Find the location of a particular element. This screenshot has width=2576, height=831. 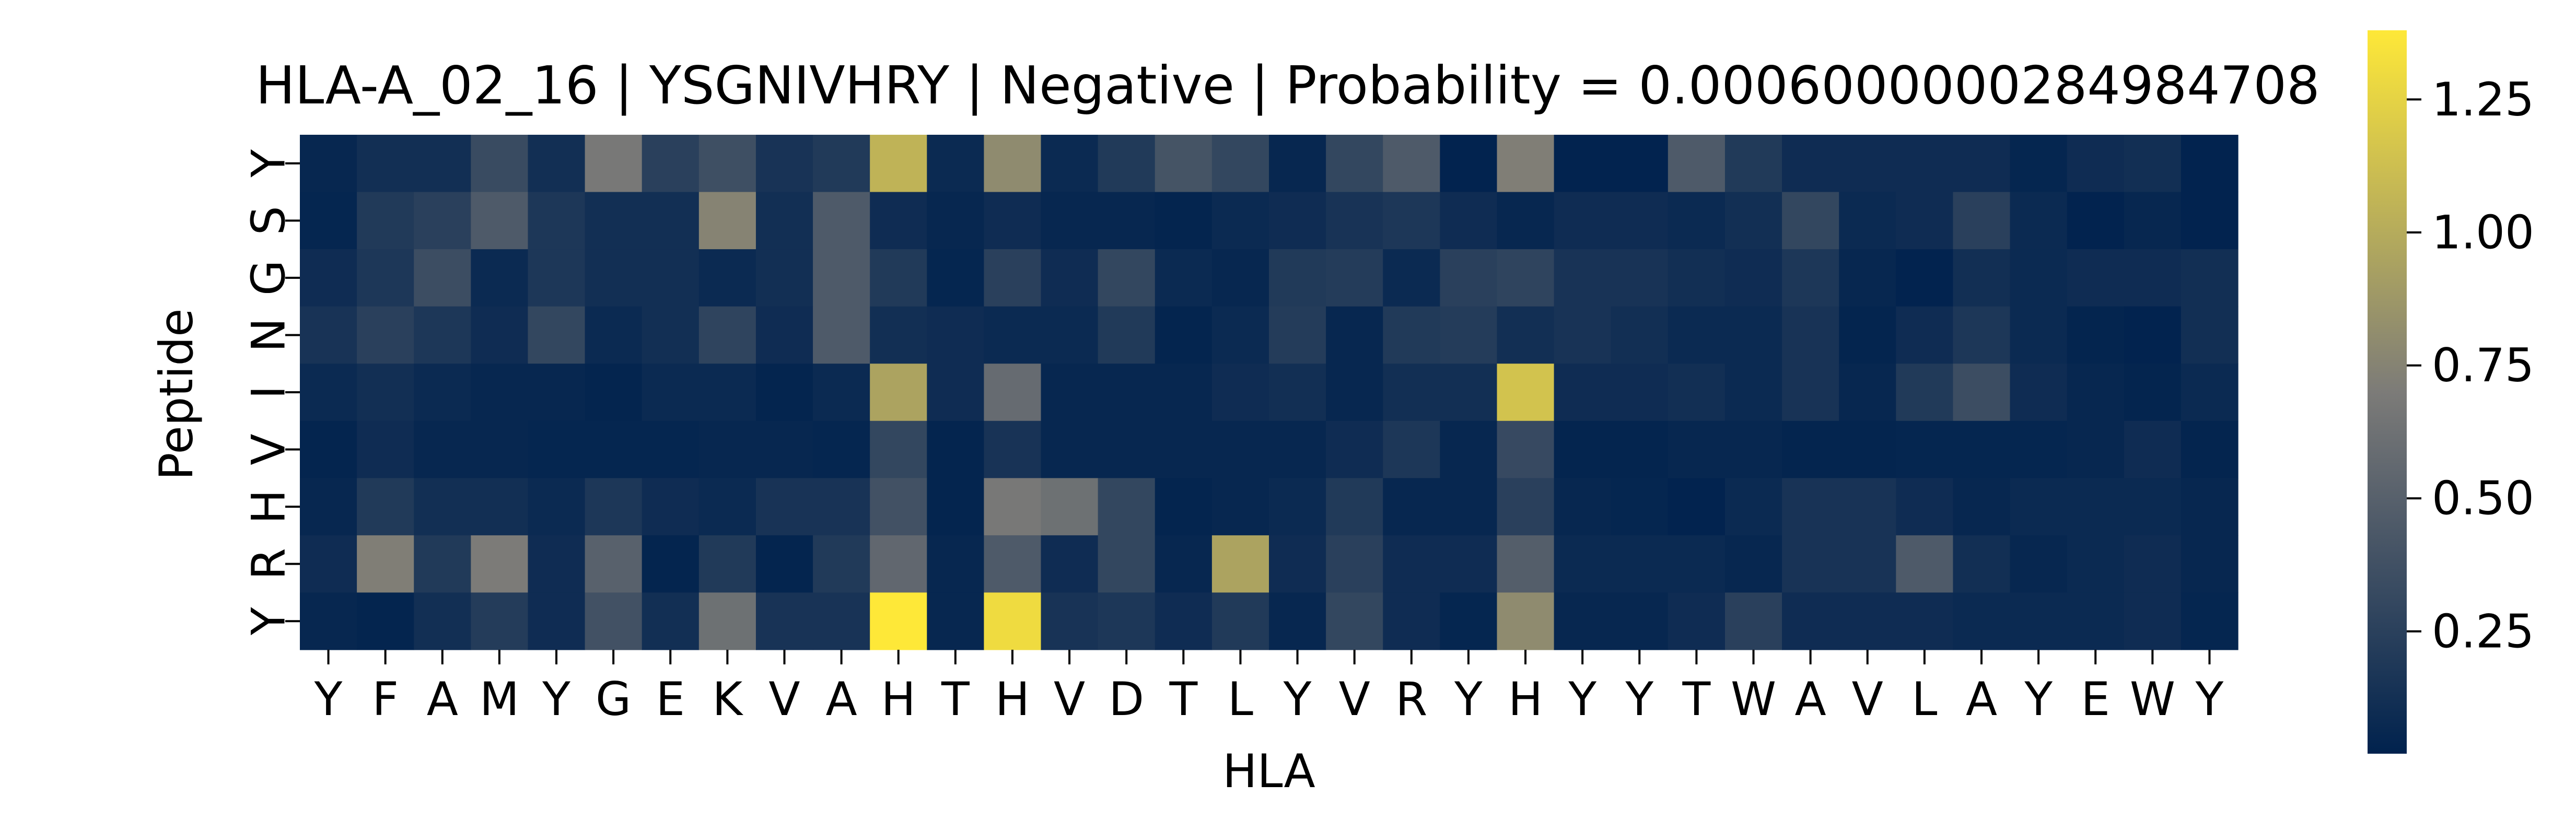

y-tick-label: V is located at coordinates (269, 449).